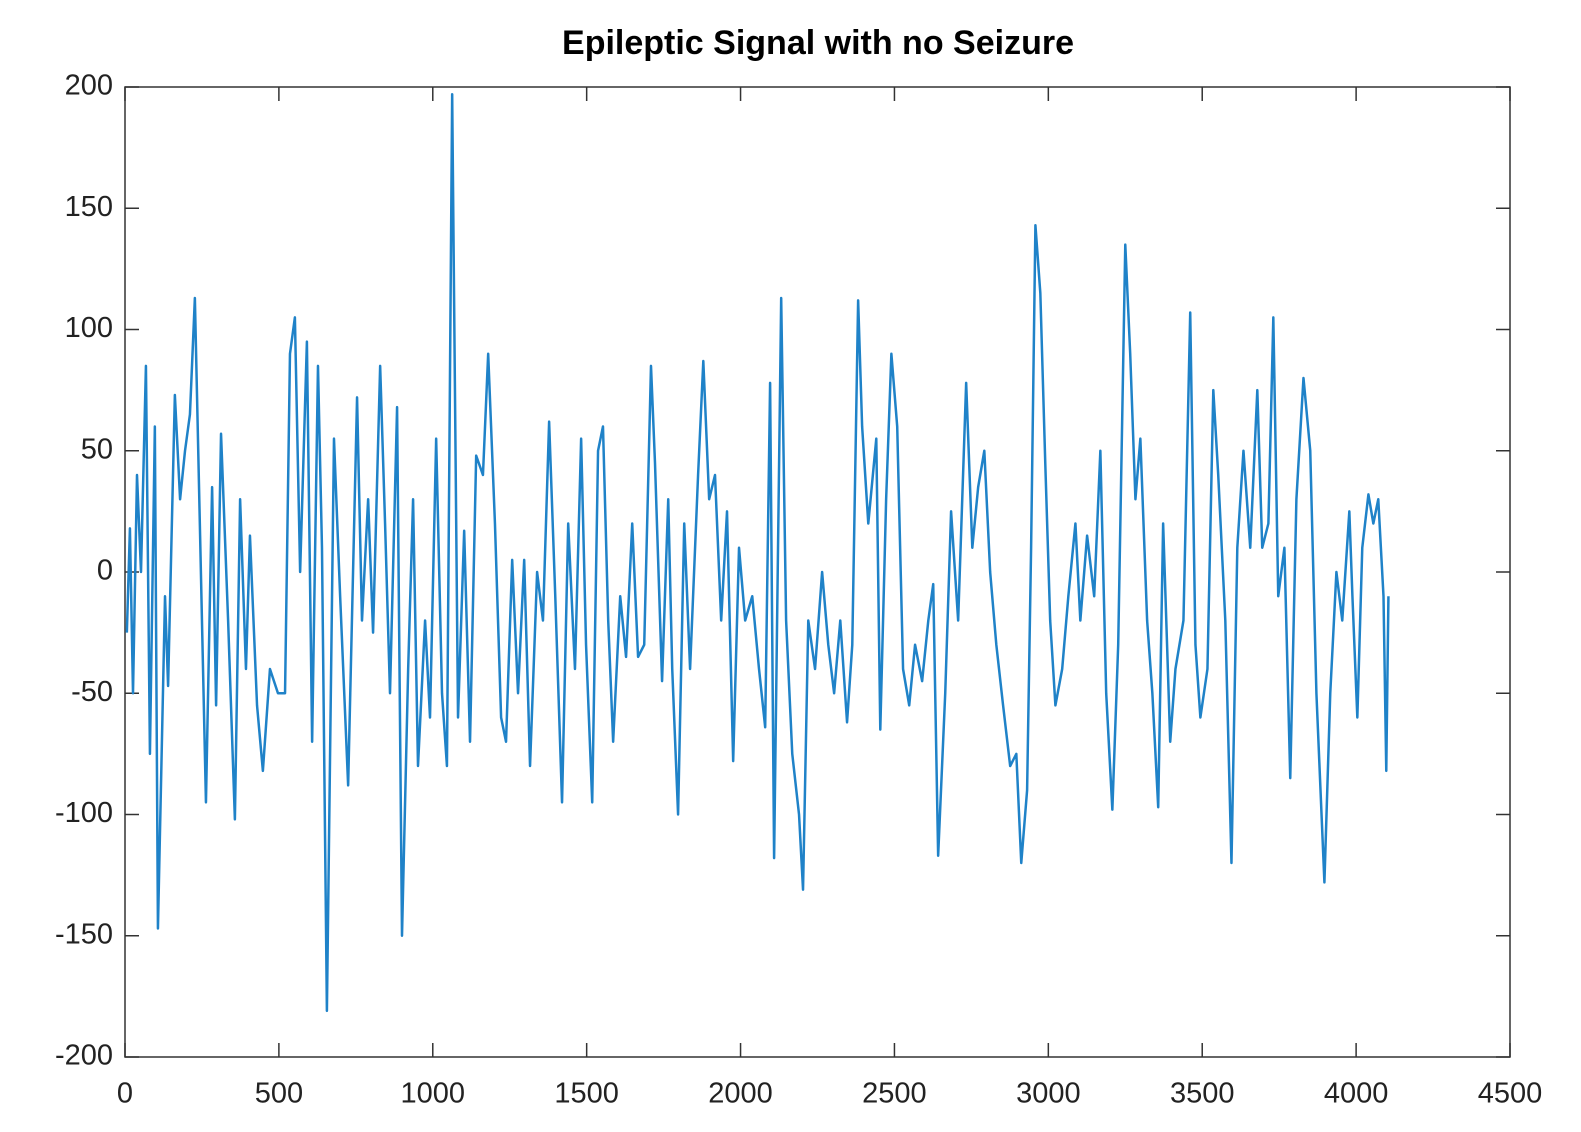 Image resolution: width=1581 pixels, height=1132 pixels. Describe the element at coordinates (894, 1094) in the screenshot. I see `x-tick-label: 2500` at that location.